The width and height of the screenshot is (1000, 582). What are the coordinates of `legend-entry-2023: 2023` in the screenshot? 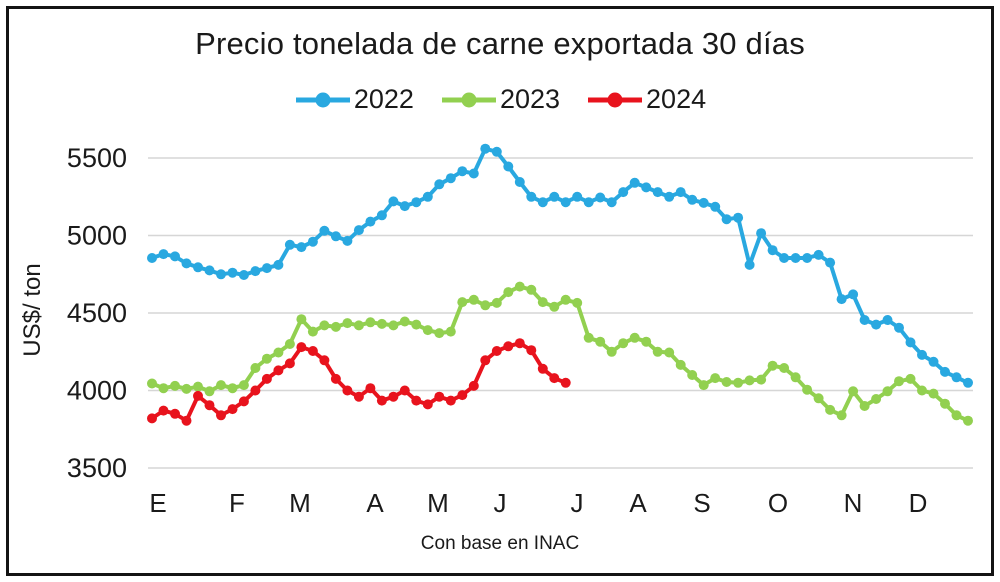 It's located at (500, 99).